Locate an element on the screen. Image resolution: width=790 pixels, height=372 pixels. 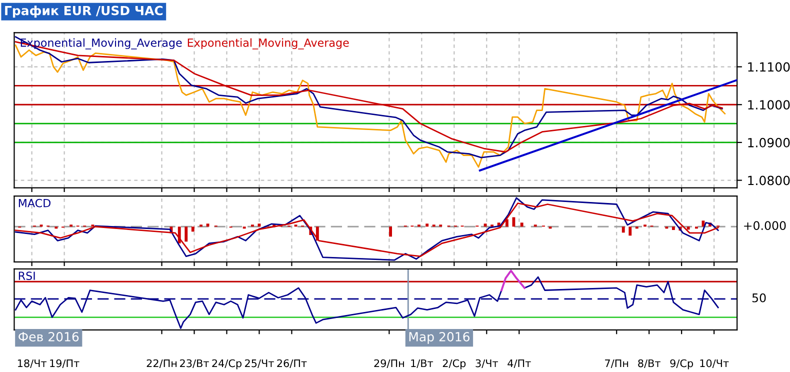
x-tick-label: 3/Чт is located at coordinates (487, 363).